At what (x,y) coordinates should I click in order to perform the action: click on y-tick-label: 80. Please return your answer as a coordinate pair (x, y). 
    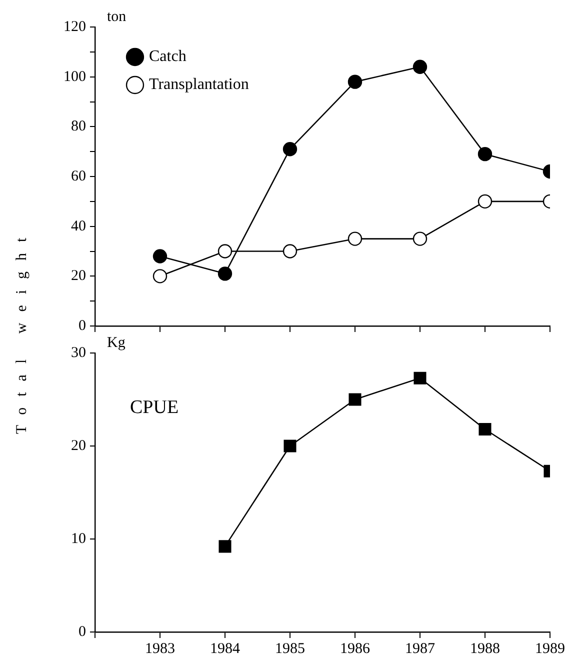
    Looking at the image, I should click on (78, 126).